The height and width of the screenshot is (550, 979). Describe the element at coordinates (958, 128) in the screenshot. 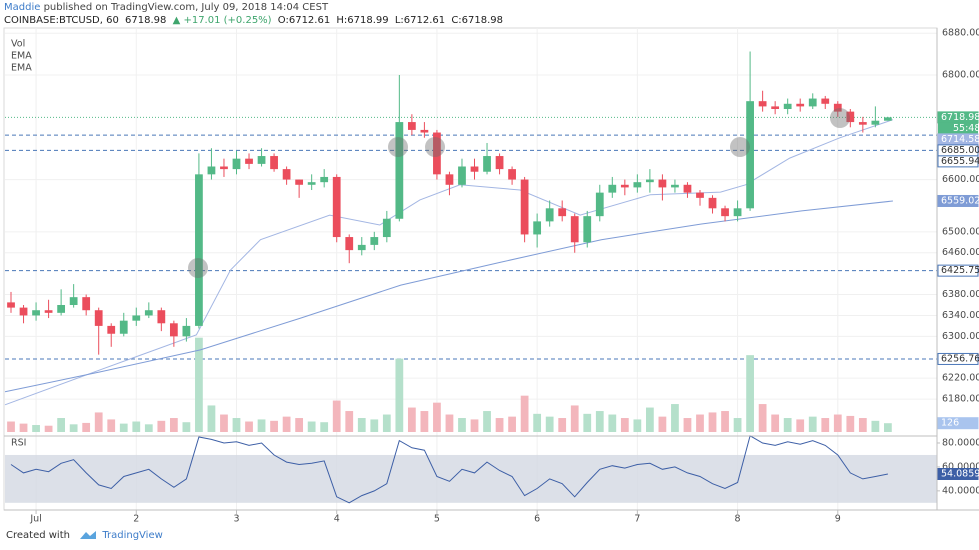

I see `countdown-box` at that location.